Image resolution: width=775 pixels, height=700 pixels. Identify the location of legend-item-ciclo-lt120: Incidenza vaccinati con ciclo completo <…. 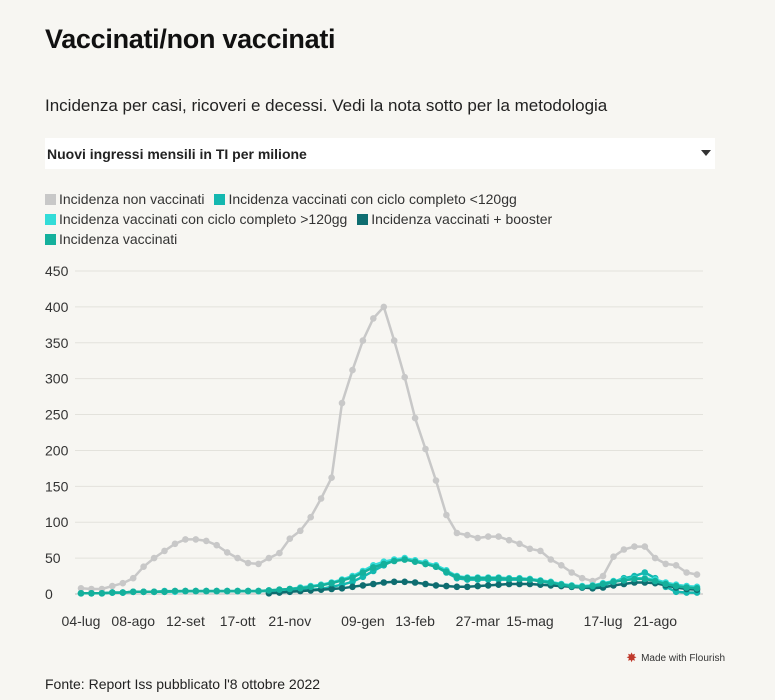
(365, 199).